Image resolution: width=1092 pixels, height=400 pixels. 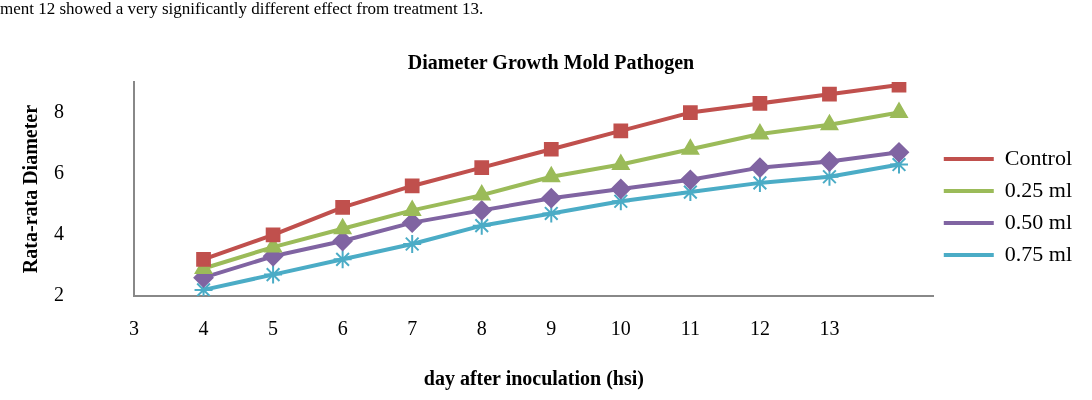 What do you see at coordinates (59, 294) in the screenshot?
I see `y-tick-label: 2` at bounding box center [59, 294].